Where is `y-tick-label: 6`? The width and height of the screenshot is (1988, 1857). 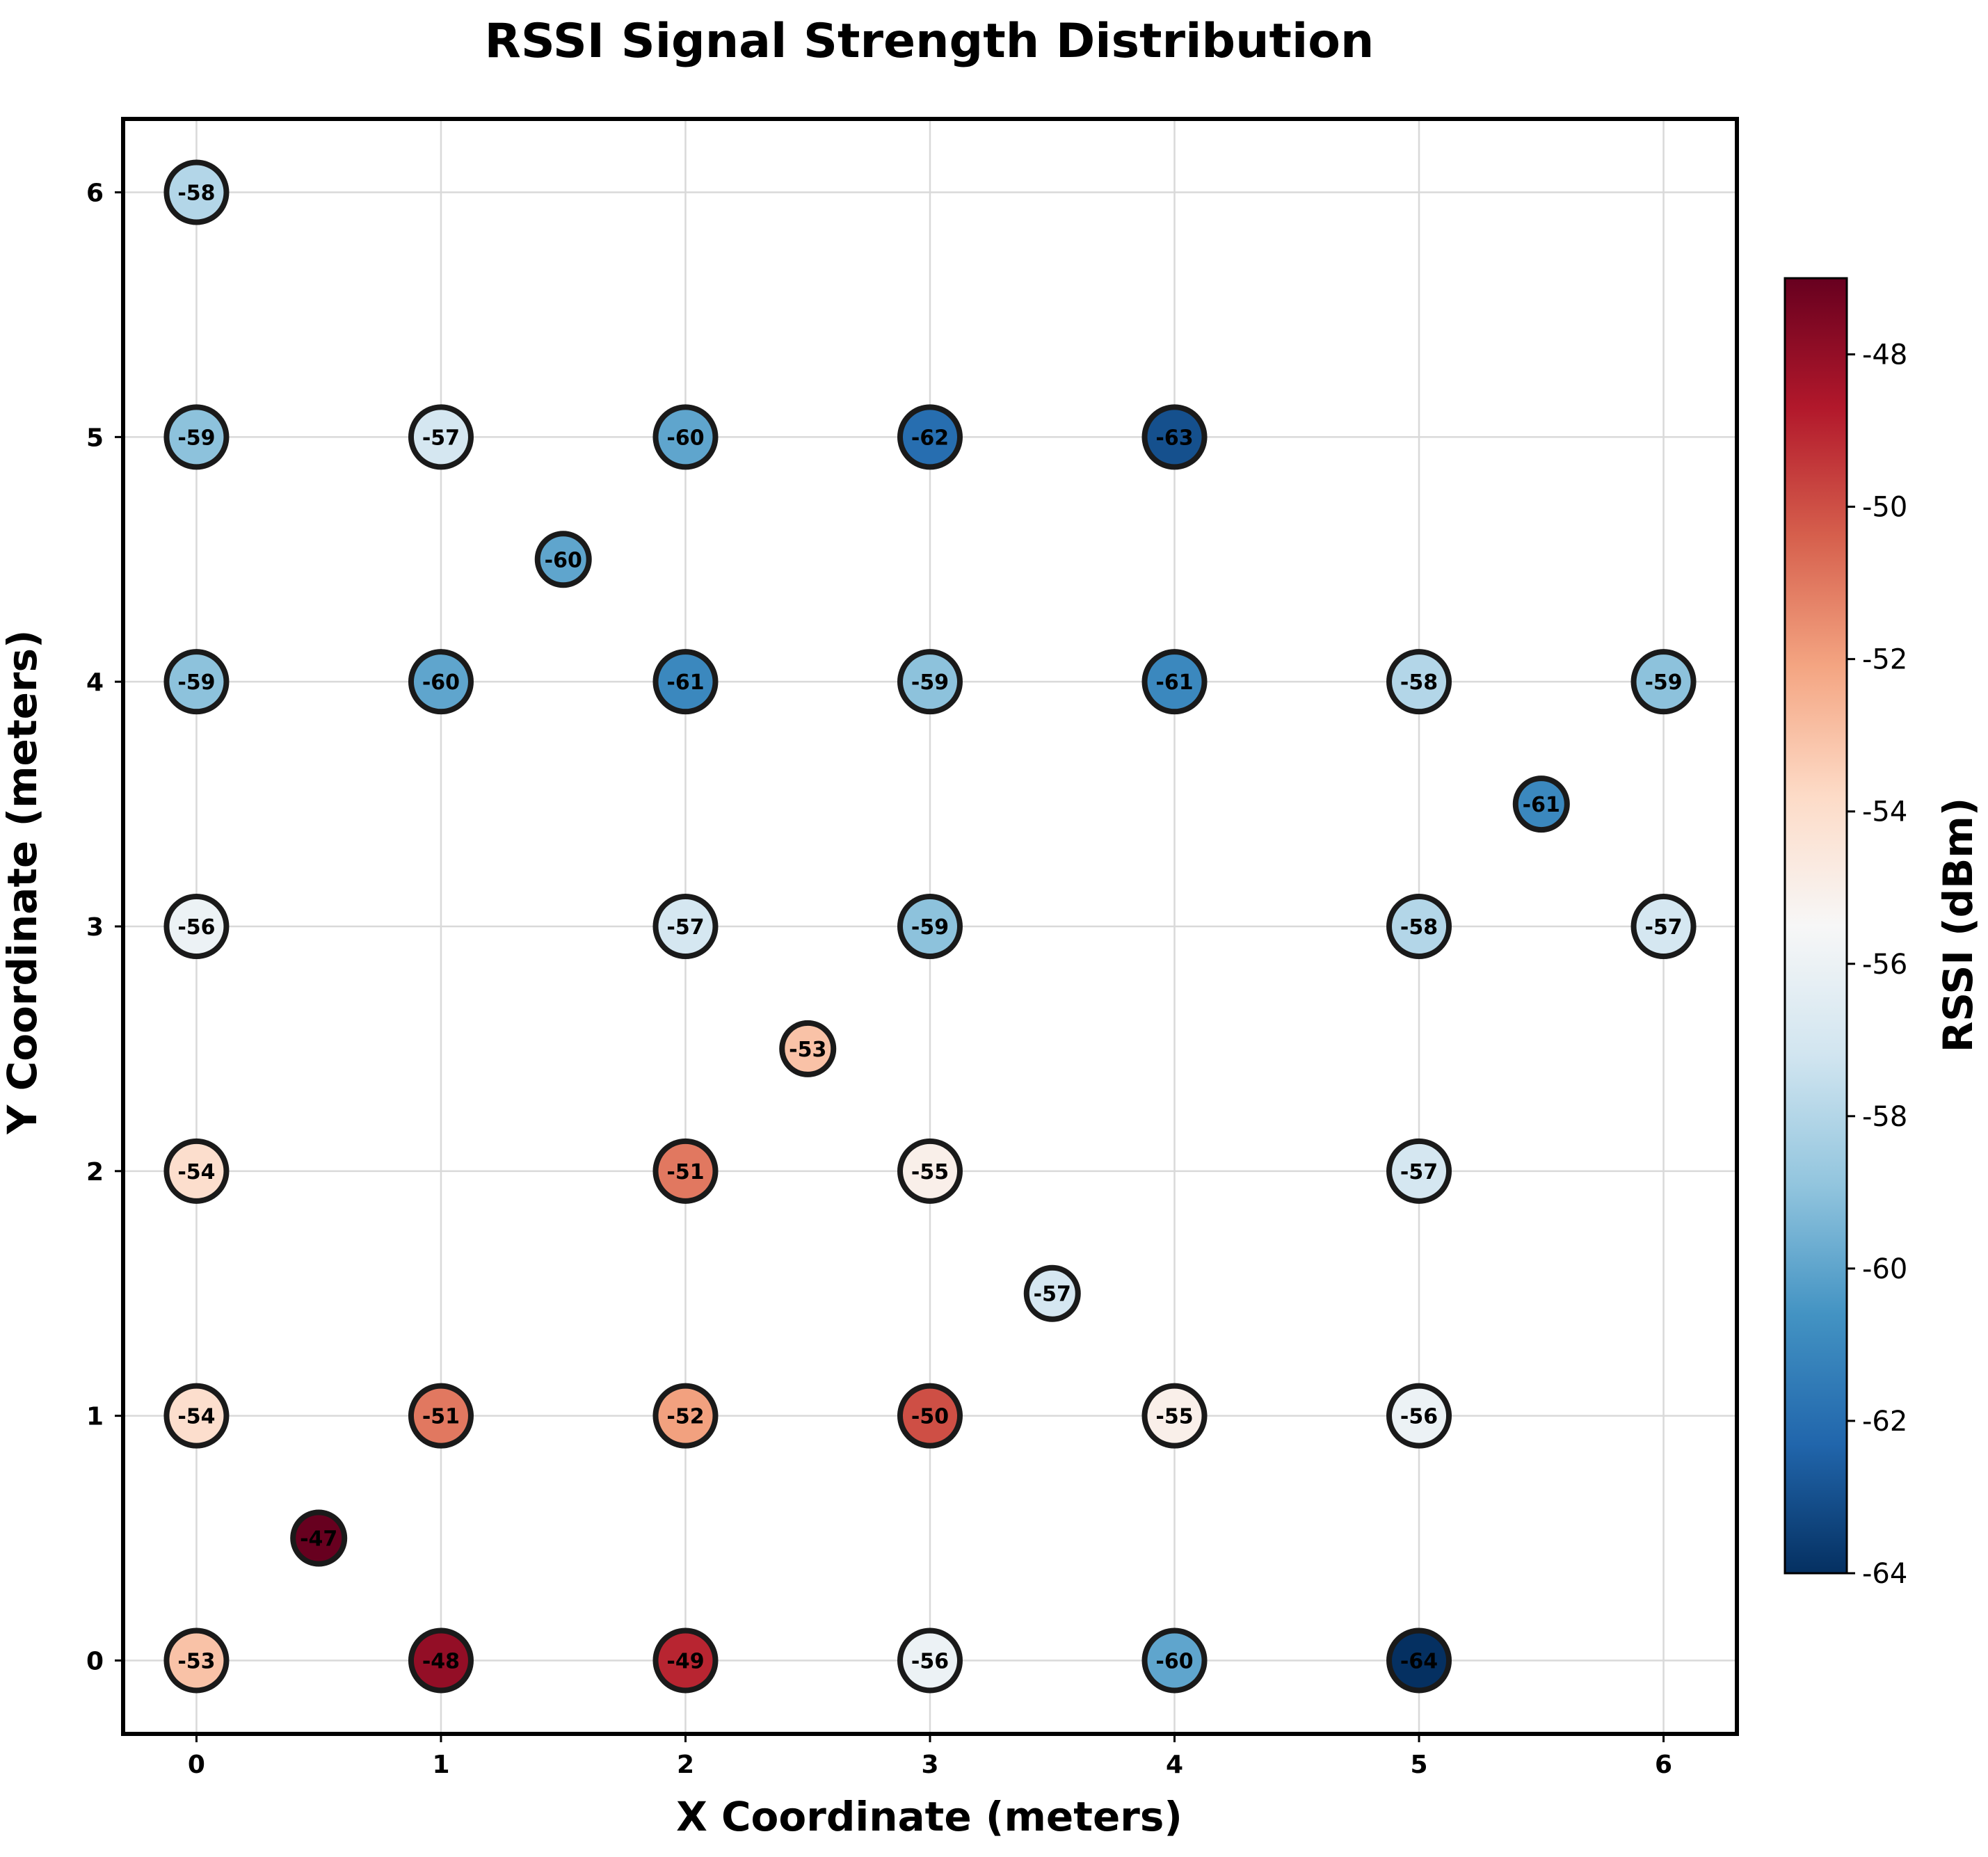
y-tick-label: 6 is located at coordinates (95, 193).